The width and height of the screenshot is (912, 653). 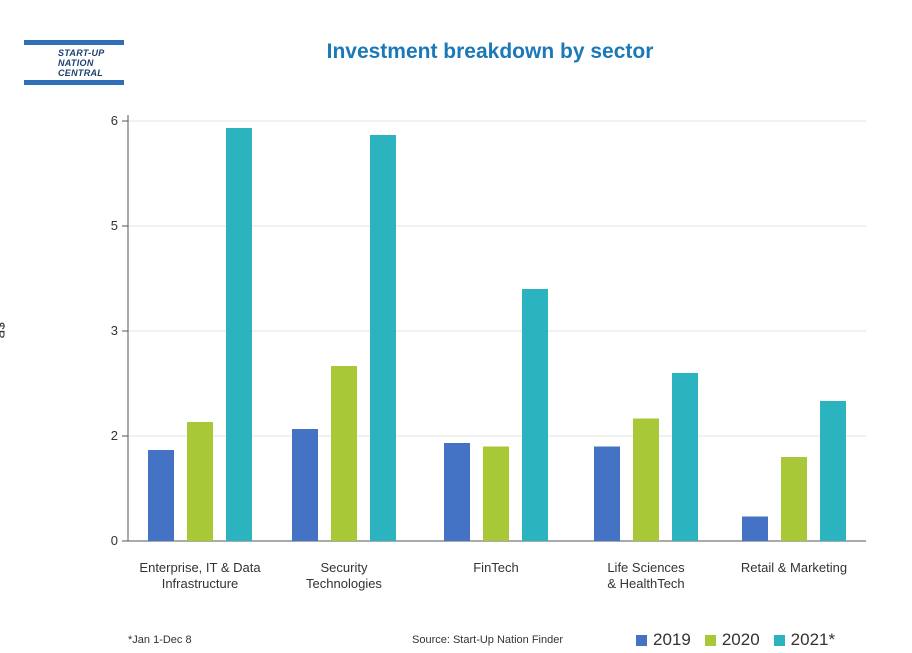 What do you see at coordinates (344, 583) in the screenshot?
I see `x-tick-label: Technologies` at bounding box center [344, 583].